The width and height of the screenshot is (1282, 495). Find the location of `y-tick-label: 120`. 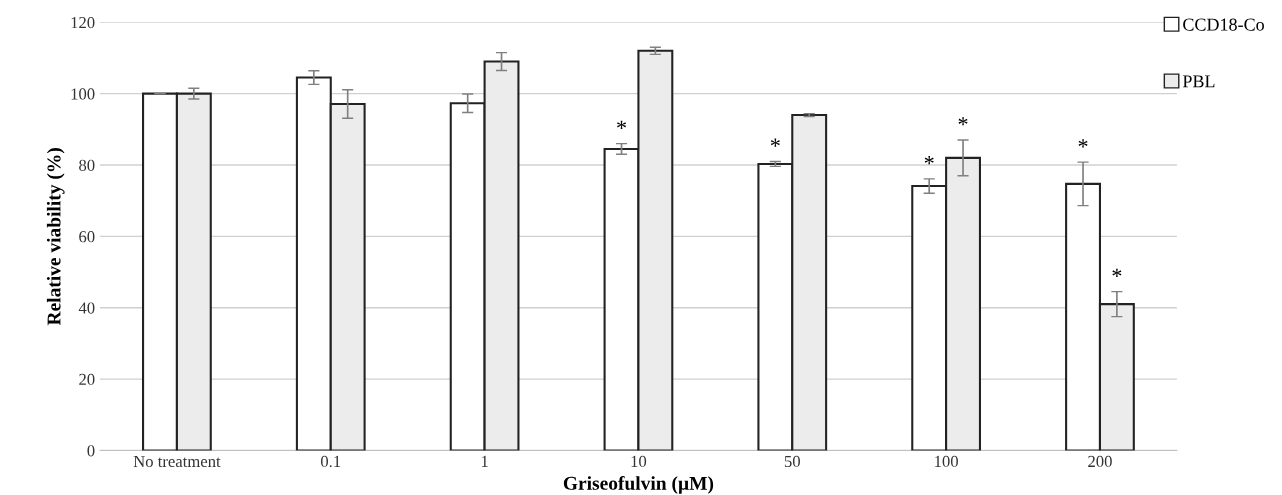

y-tick-label: 120 is located at coordinates (83, 22).